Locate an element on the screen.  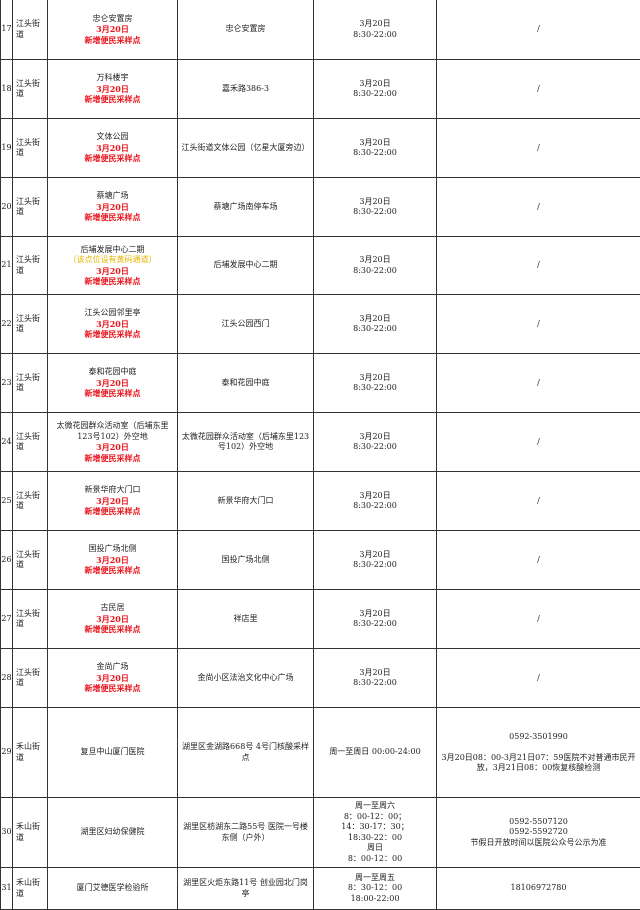
site-name: 湖里区妇幼保健院 is located at coordinates (112, 832).